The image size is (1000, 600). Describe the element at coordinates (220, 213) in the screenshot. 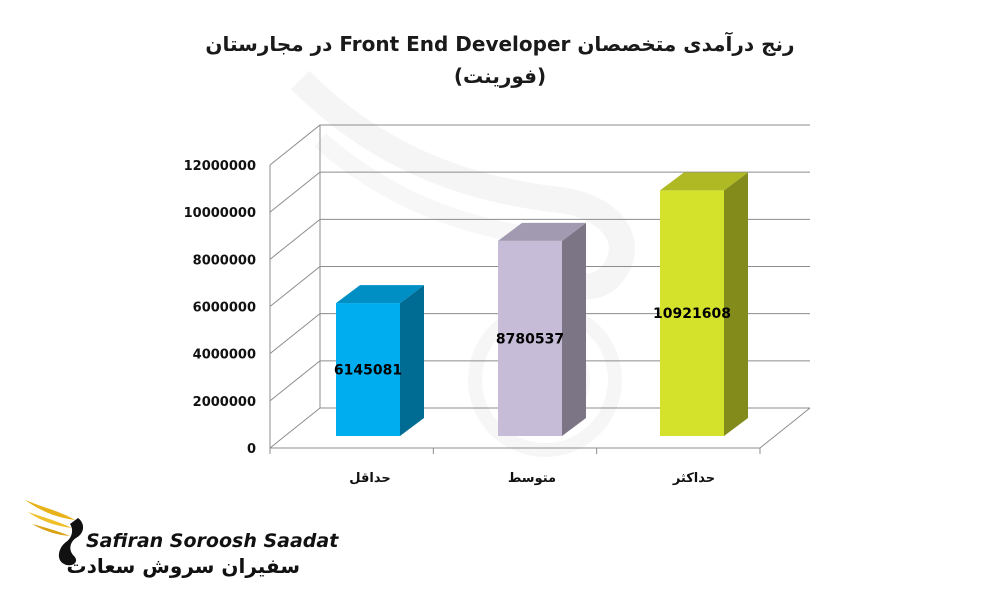

I see `y-tick-label: 10000000` at that location.